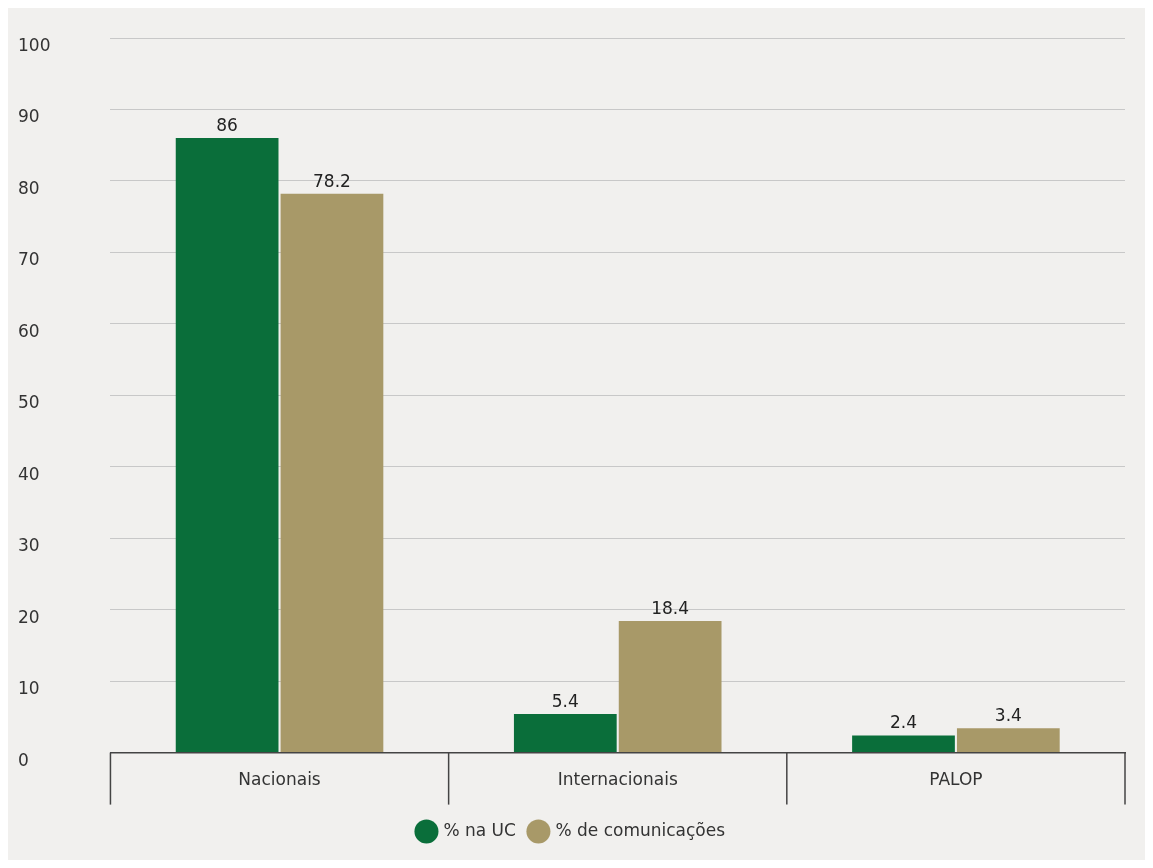 The height and width of the screenshot is (868, 1153). What do you see at coordinates (670, 608) in the screenshot?
I see `data-label: 18.4` at bounding box center [670, 608].